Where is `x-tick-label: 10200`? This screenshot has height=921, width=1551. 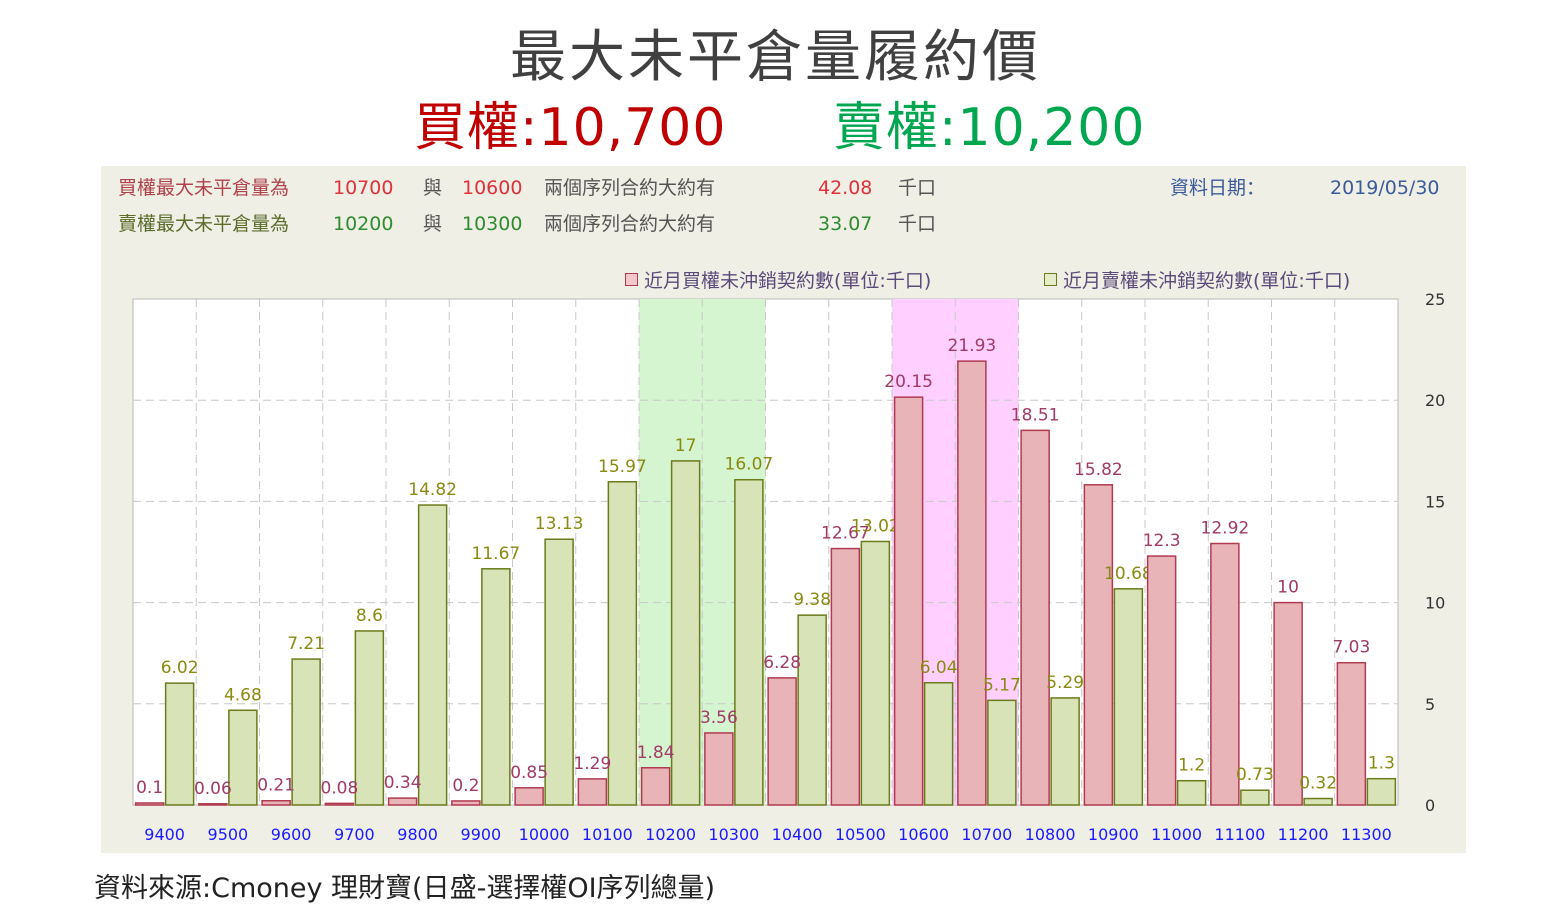 x-tick-label: 10200 is located at coordinates (670, 834).